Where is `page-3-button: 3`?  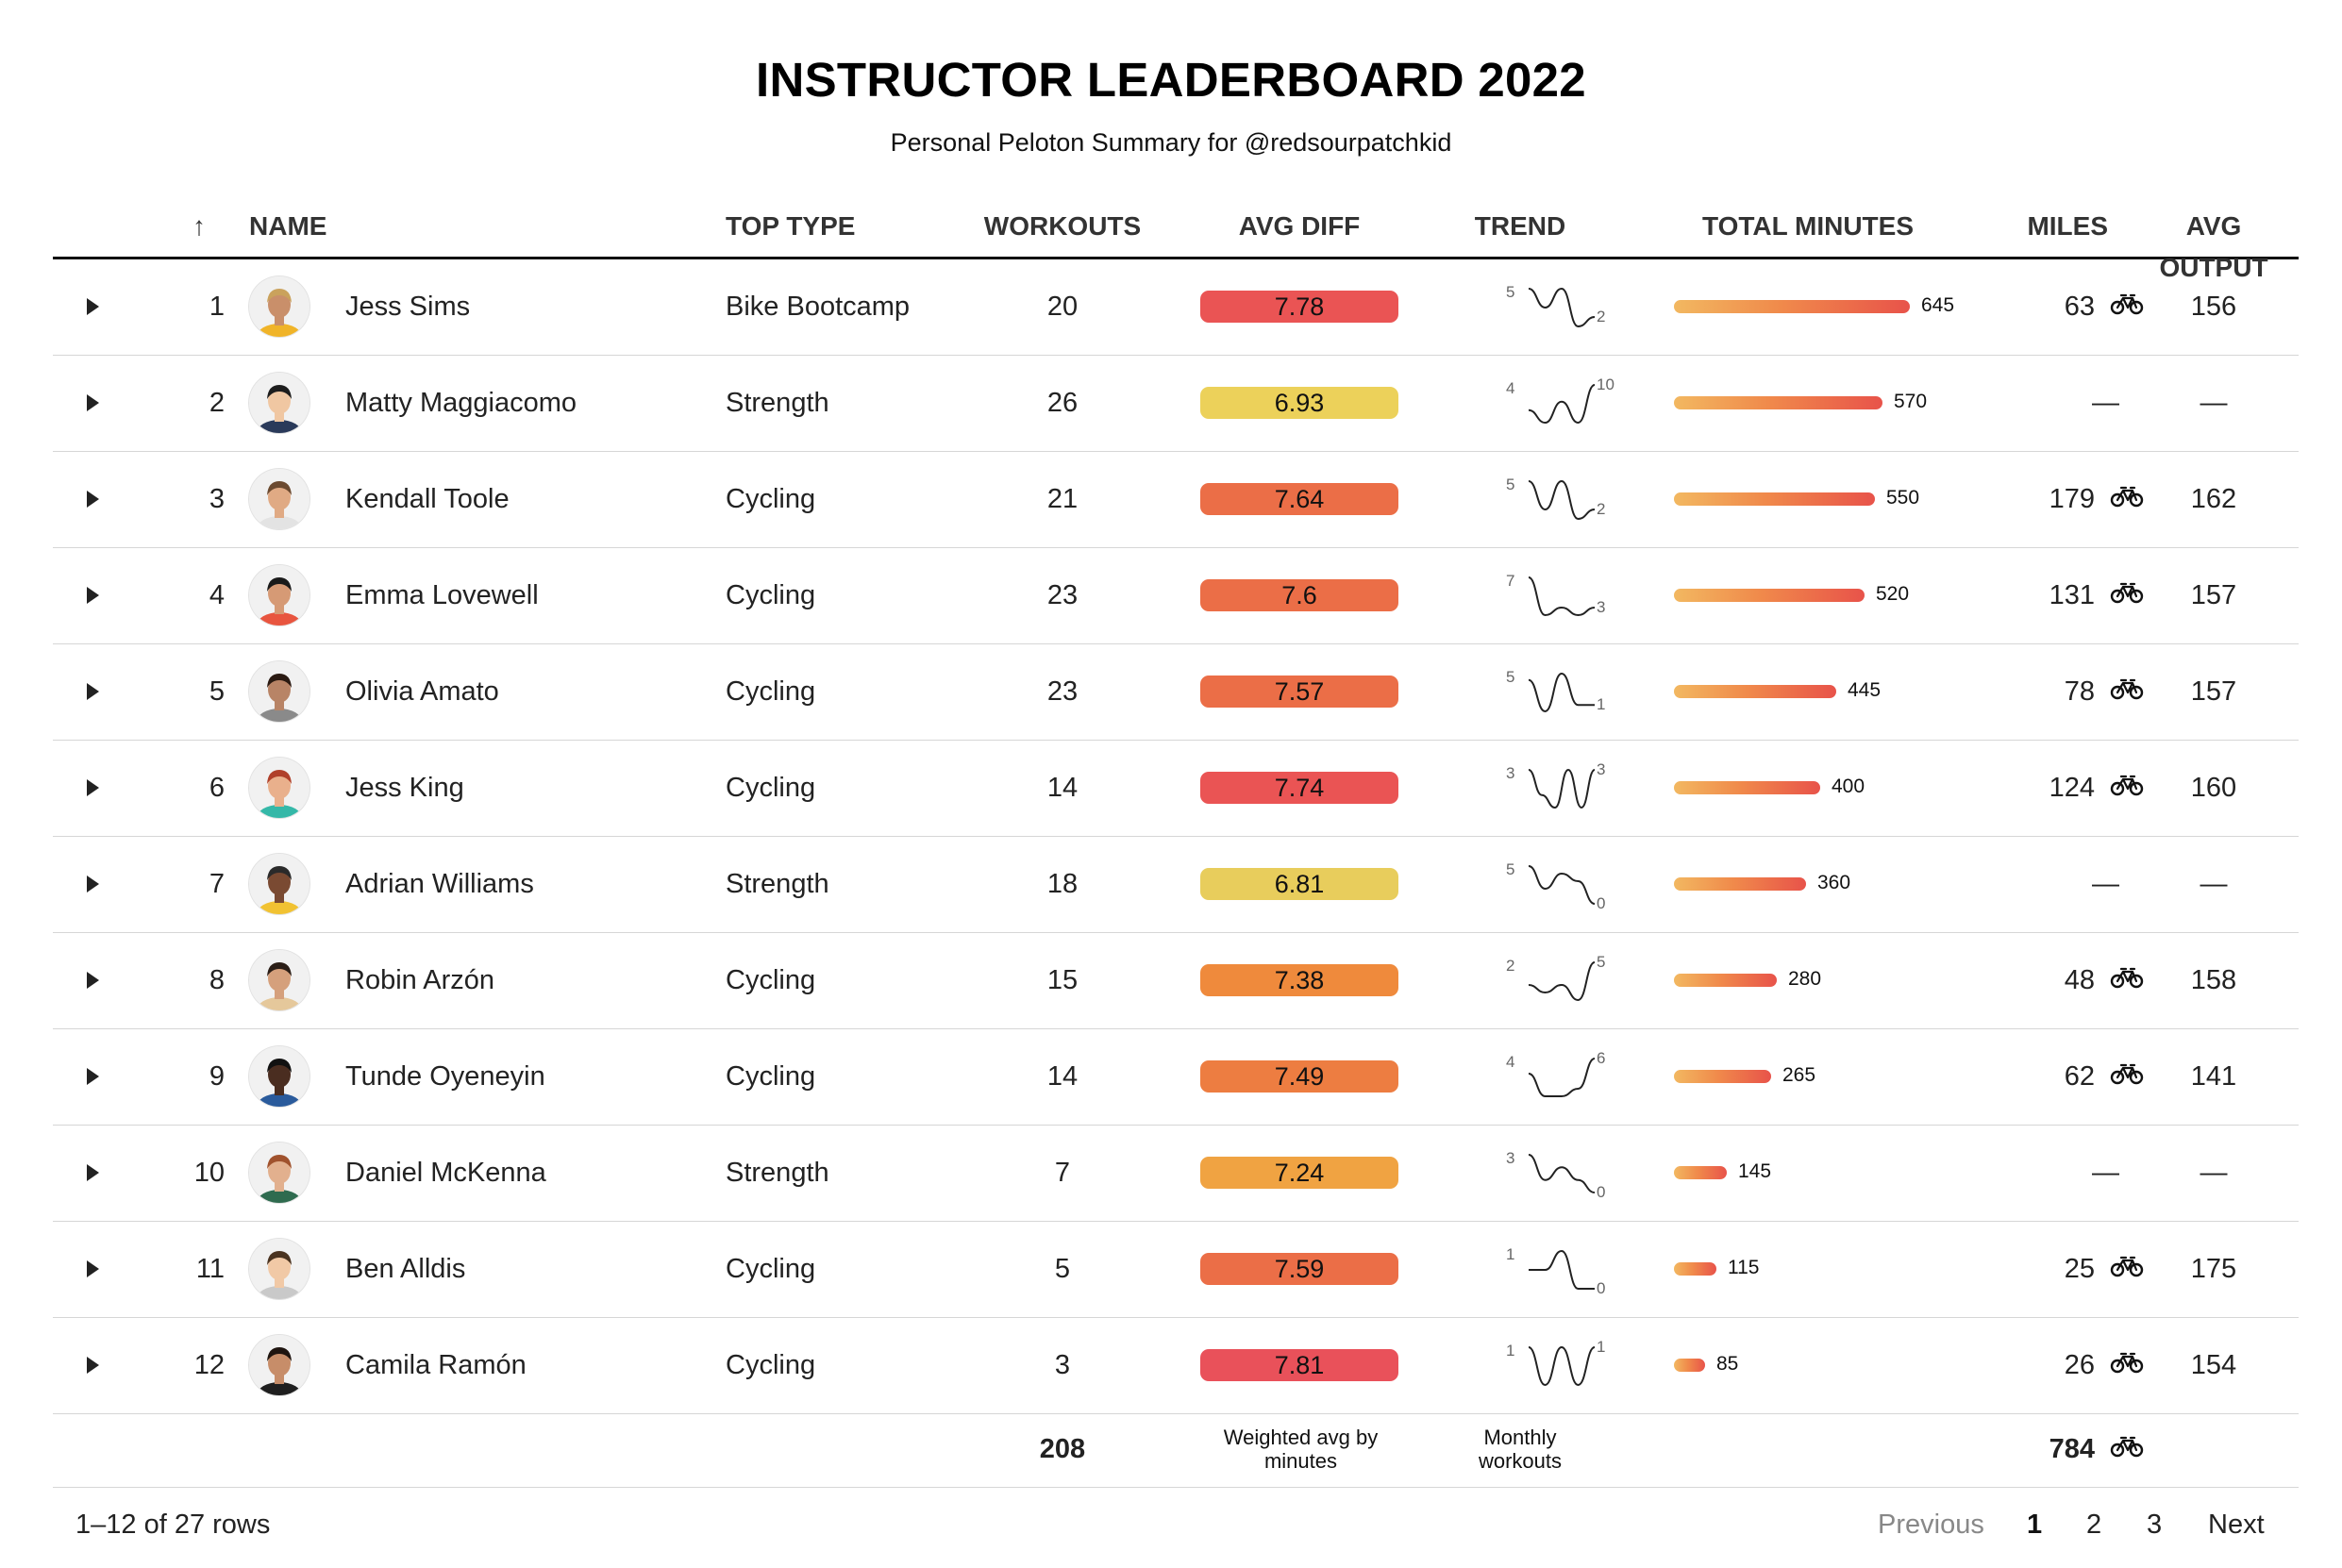
page-3-button: 3 is located at coordinates (2155, 1525).